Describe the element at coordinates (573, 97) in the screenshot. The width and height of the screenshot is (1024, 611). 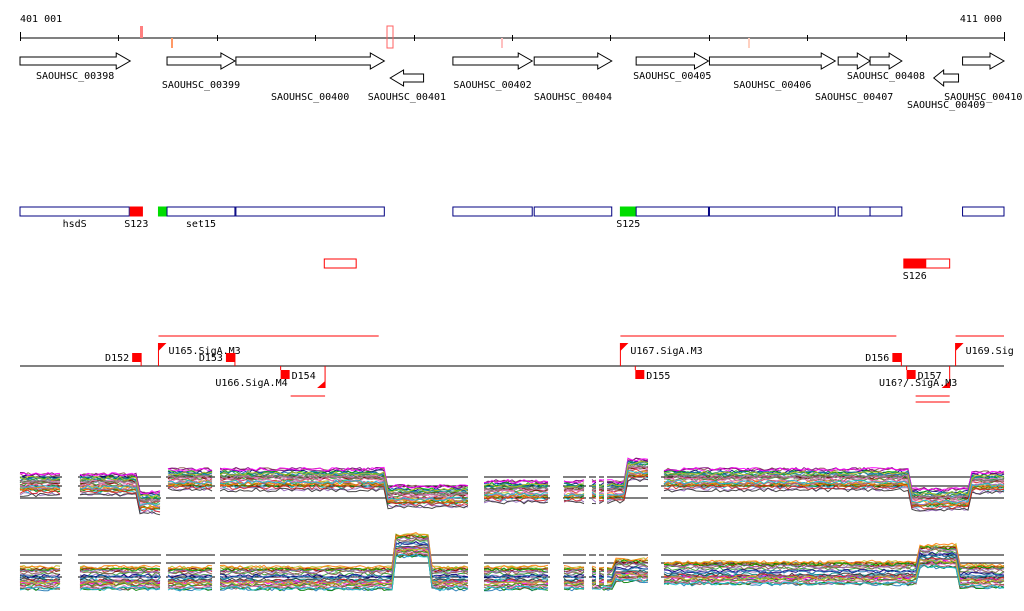
I see `gene-label: SAOUHSC_00404` at that location.